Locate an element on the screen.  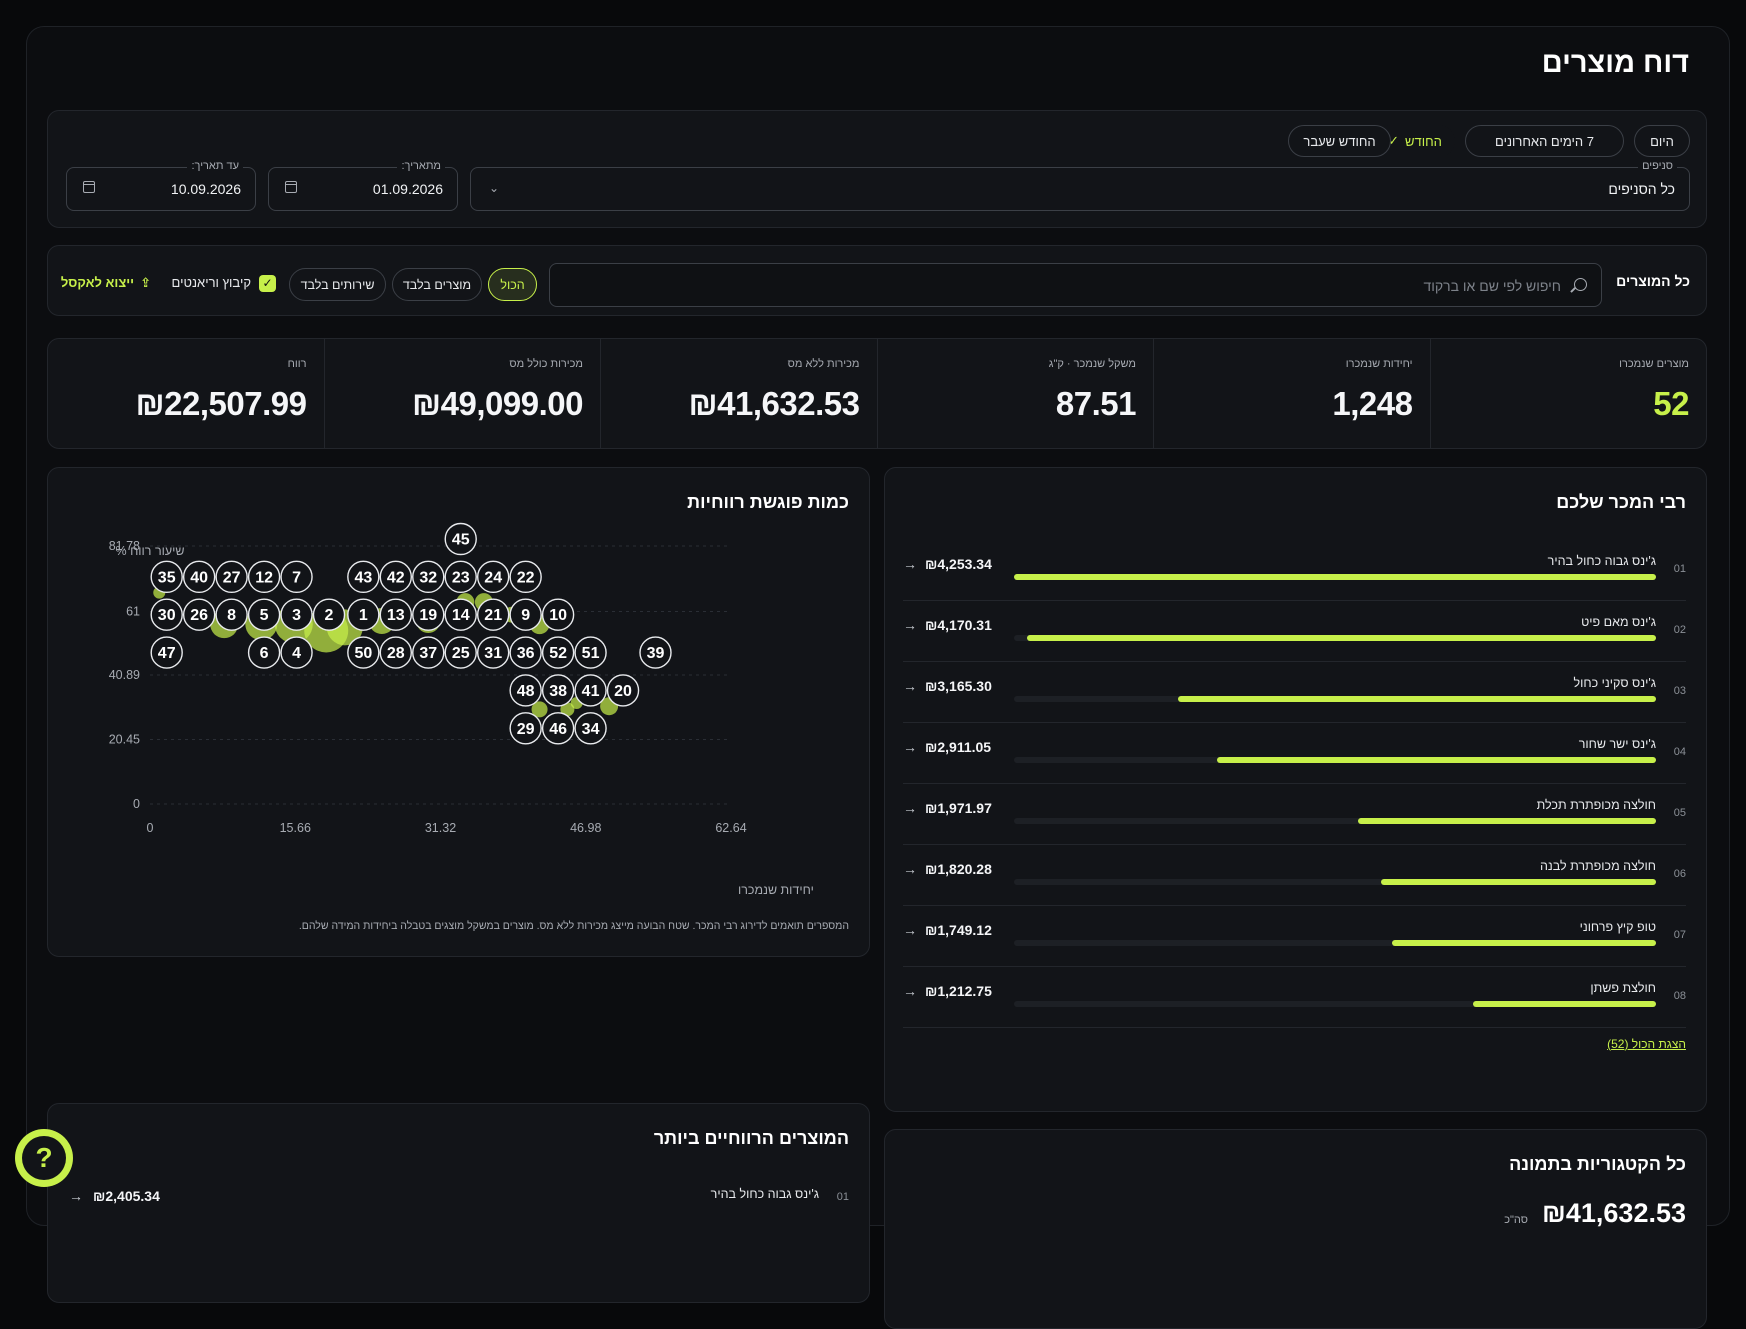
marker-label: 34 is located at coordinates (591, 729).